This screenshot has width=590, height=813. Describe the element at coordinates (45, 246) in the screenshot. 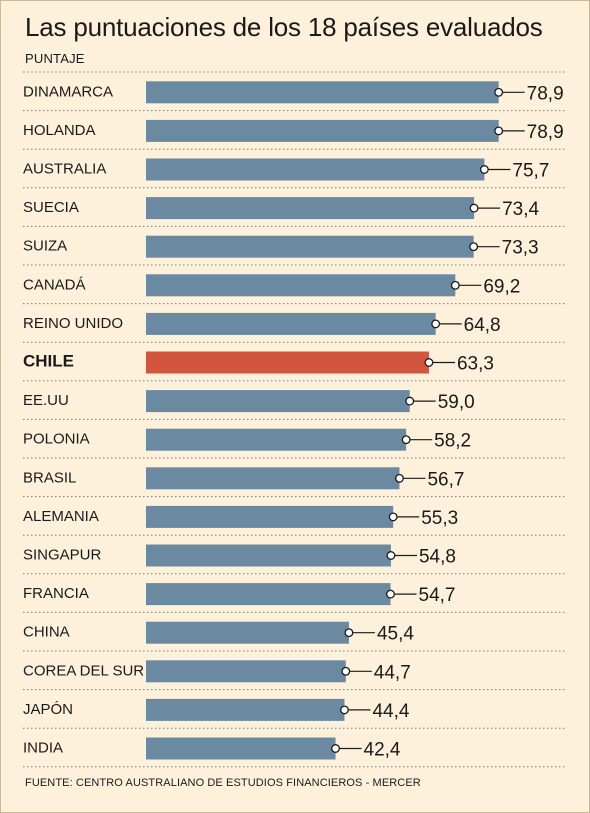

I see `category-label: SUIZA` at that location.